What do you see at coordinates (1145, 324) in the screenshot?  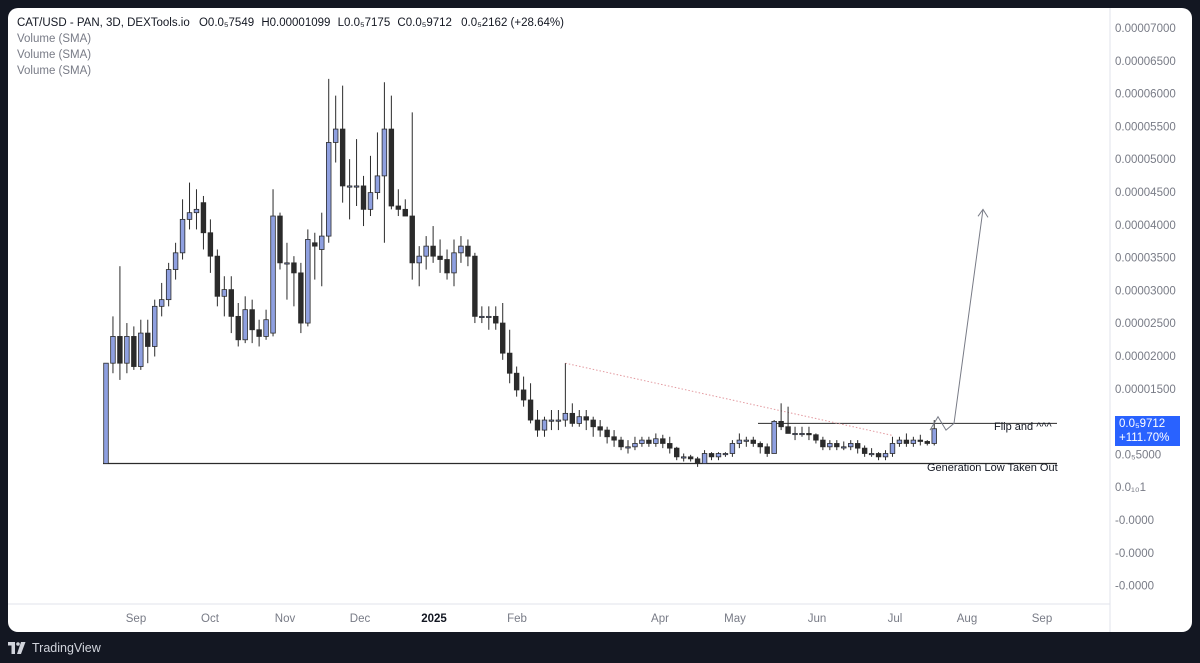 I see `price-tick: 0.00002500` at bounding box center [1145, 324].